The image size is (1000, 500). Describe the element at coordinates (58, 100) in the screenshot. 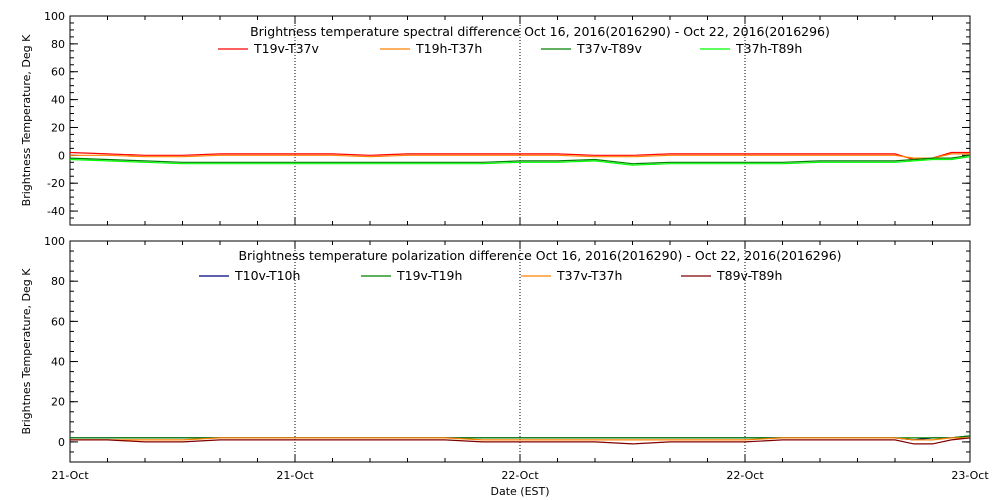

I see `panel1-ytick-label: 40` at that location.